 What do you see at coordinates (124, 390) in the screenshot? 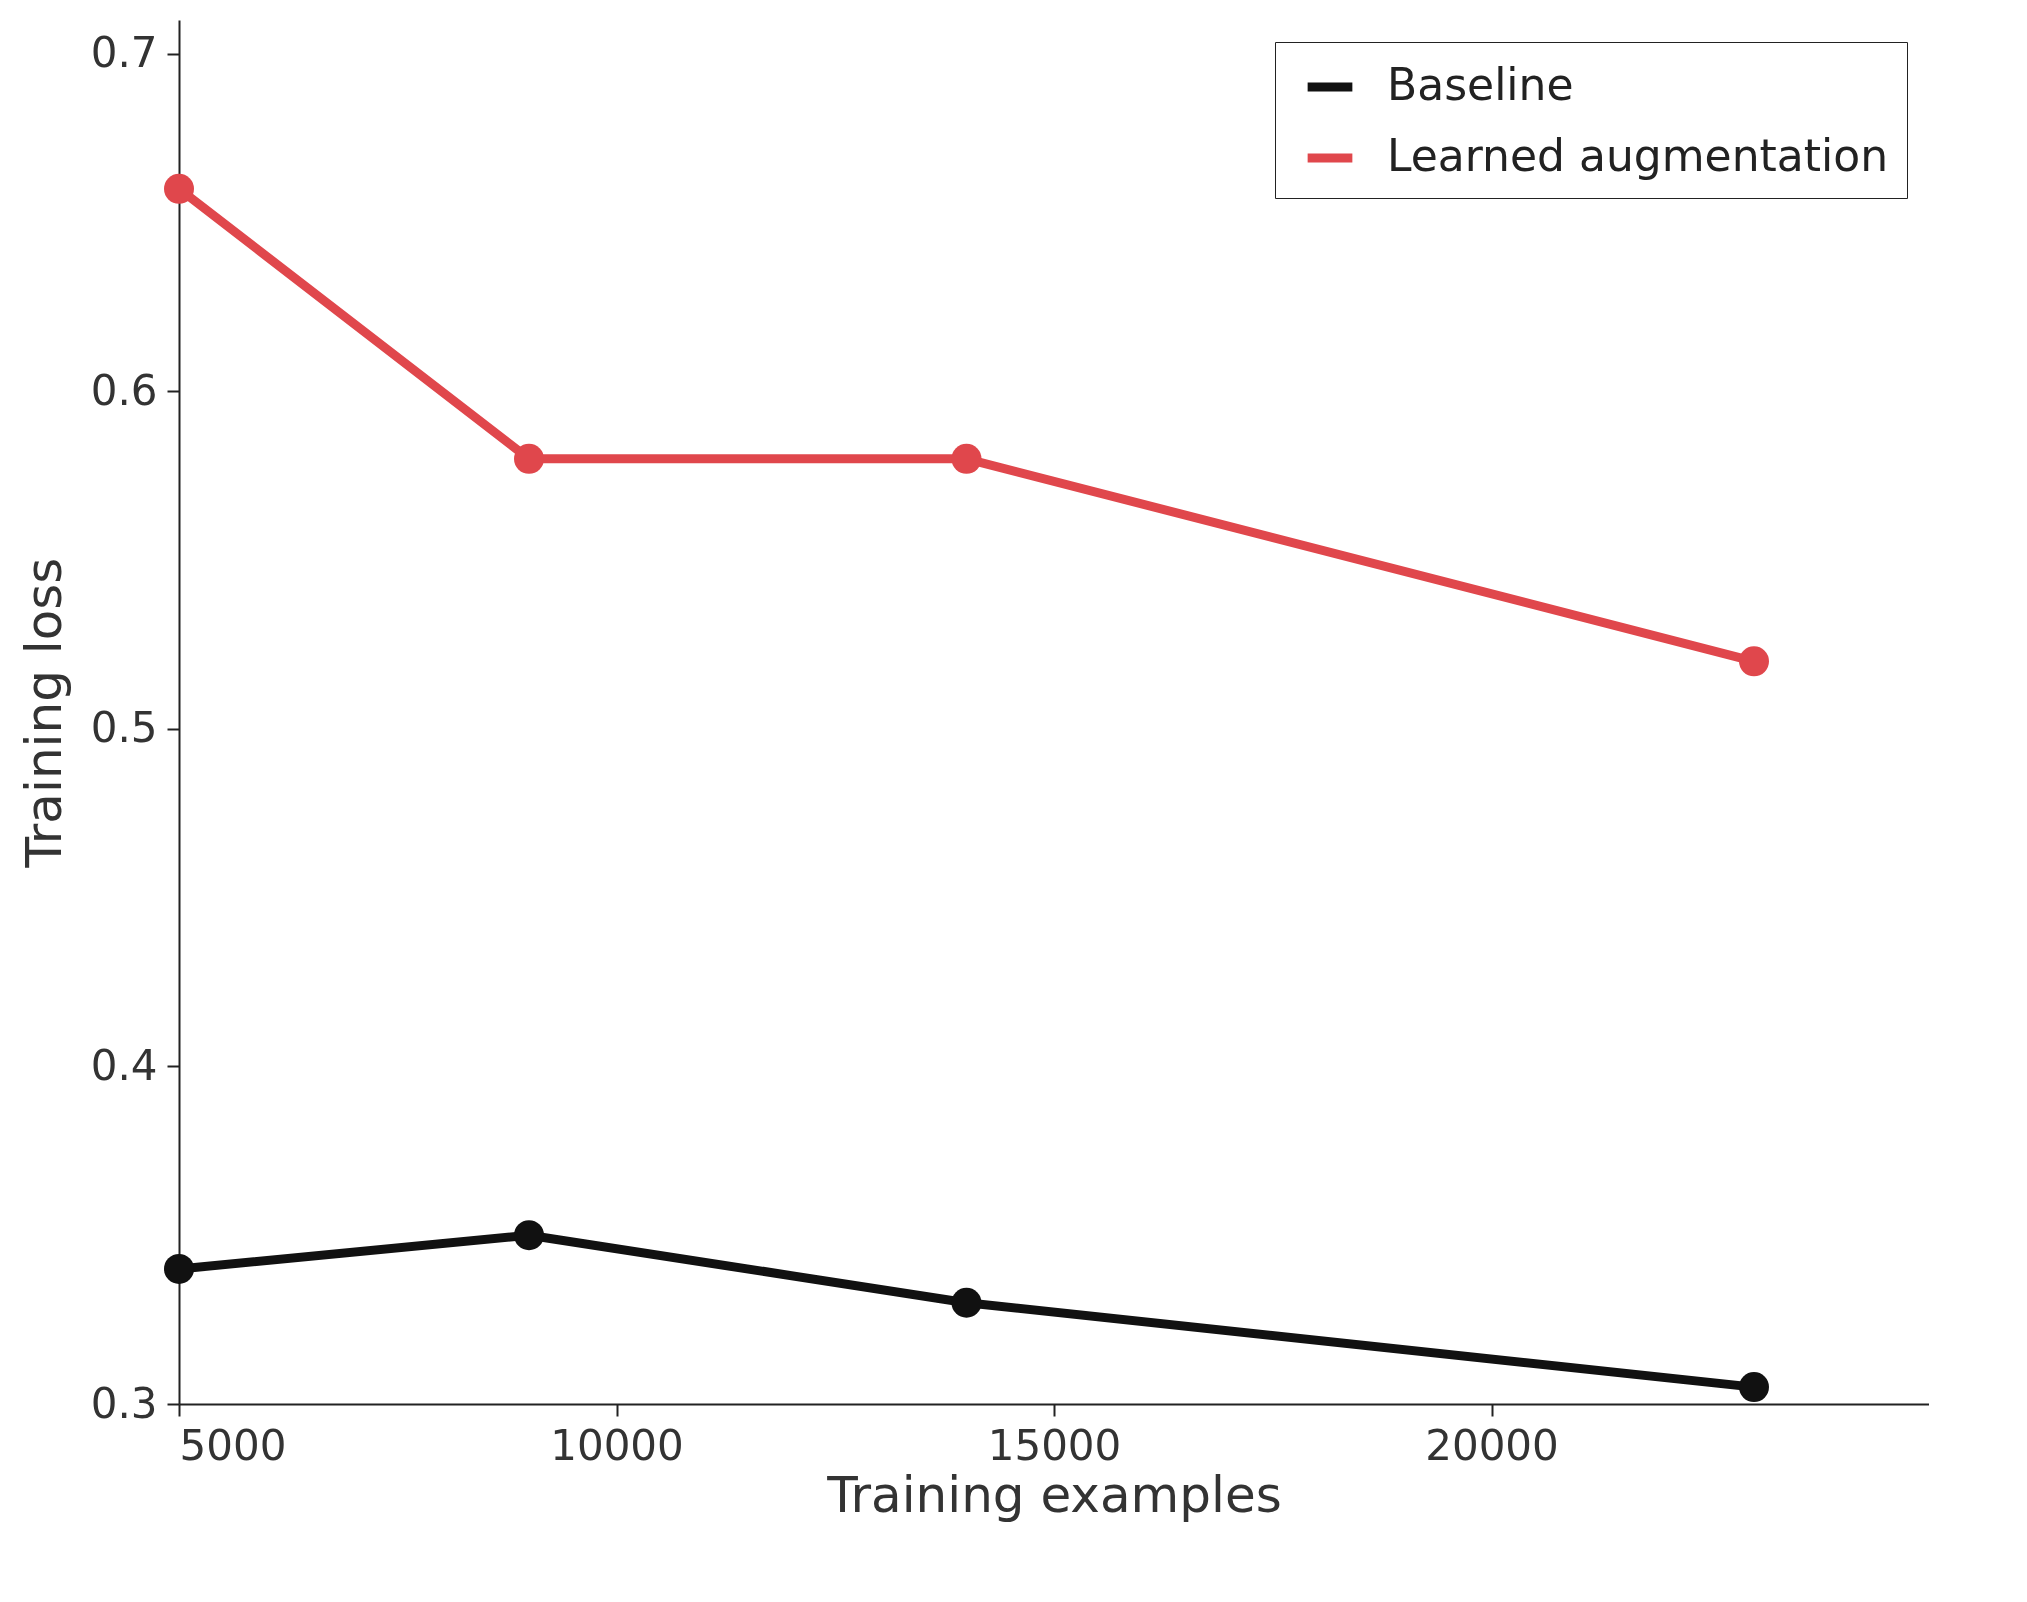
I see `y-tick-label: 0.6` at bounding box center [124, 390].